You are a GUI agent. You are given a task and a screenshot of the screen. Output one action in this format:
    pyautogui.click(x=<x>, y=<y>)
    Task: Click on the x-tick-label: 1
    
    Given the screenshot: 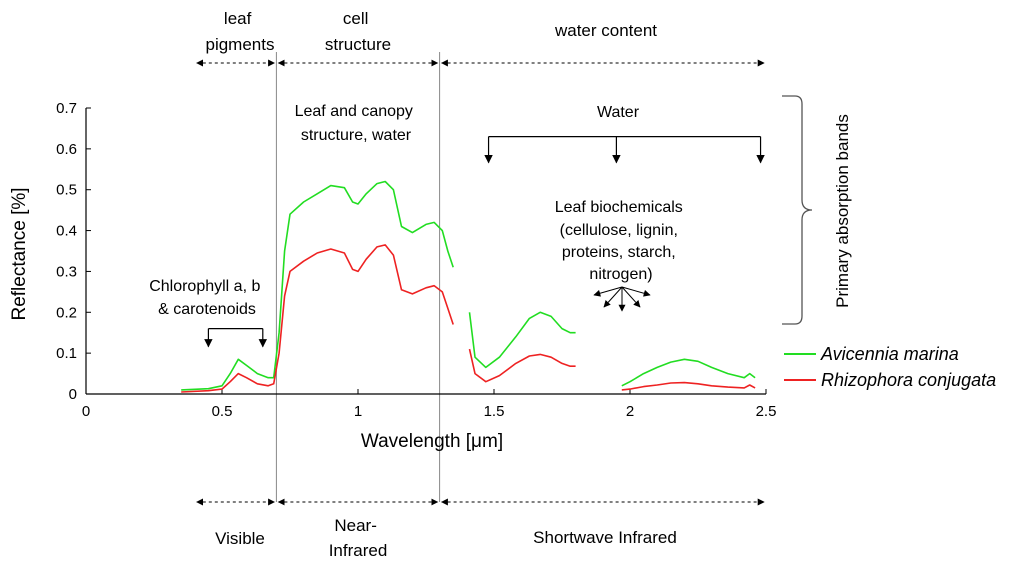 What is the action you would take?
    pyautogui.click(x=358, y=411)
    